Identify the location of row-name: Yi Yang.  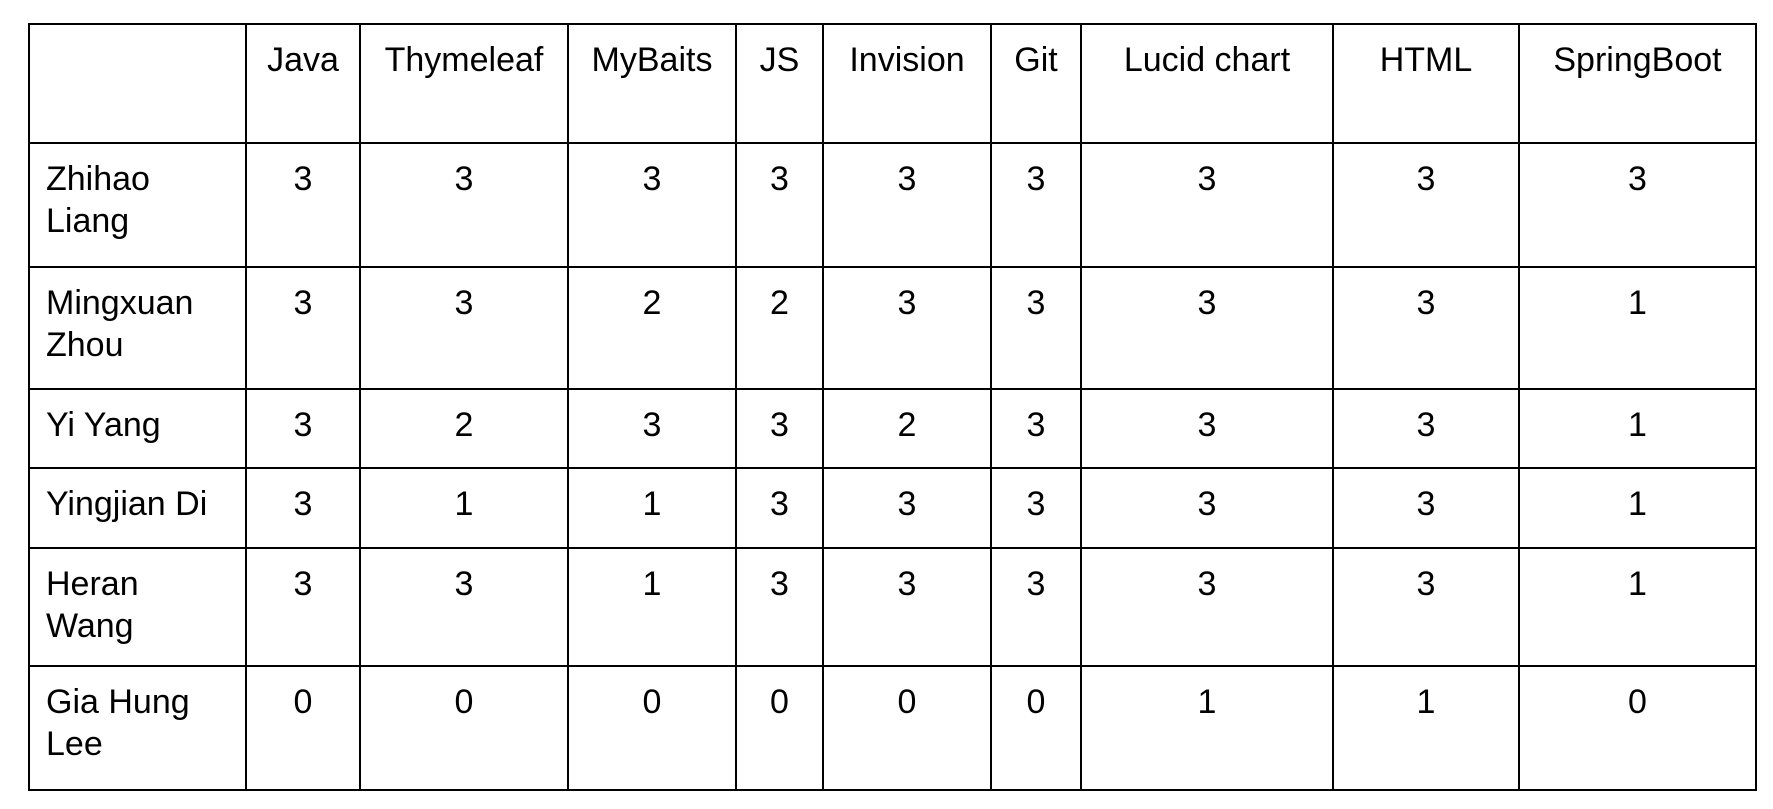
(137, 428).